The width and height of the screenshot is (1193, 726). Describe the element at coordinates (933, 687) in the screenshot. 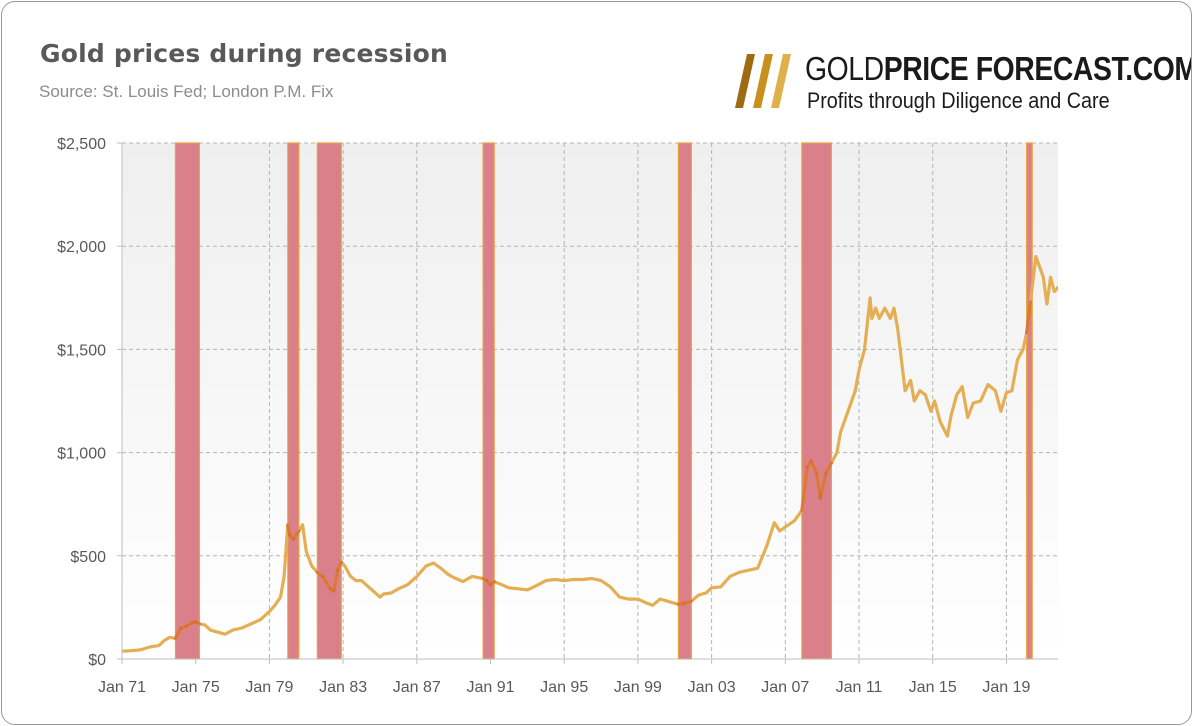

I see `x-tick-label: Jan 15` at that location.